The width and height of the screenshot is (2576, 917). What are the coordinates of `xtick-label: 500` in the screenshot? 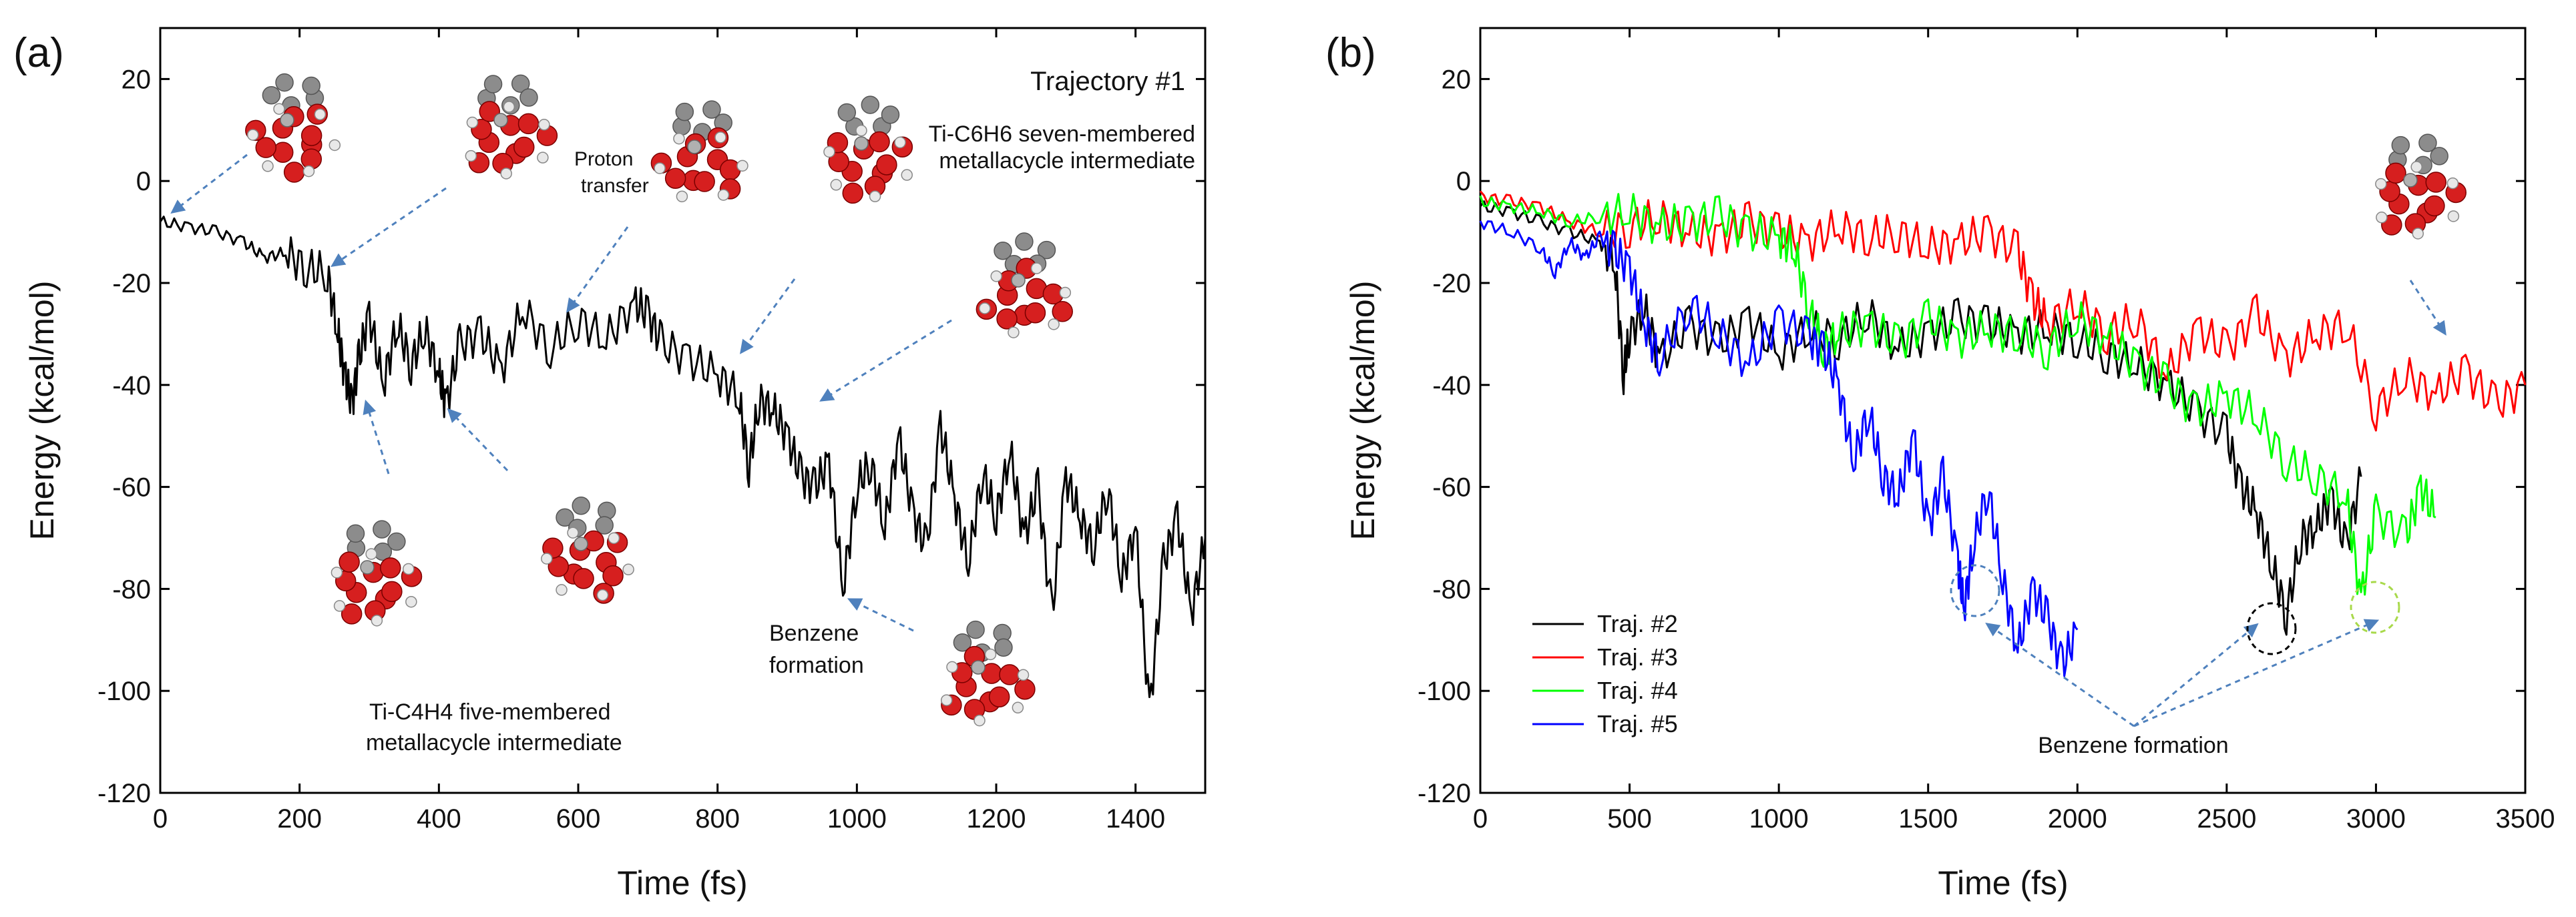 It's located at (1630, 819).